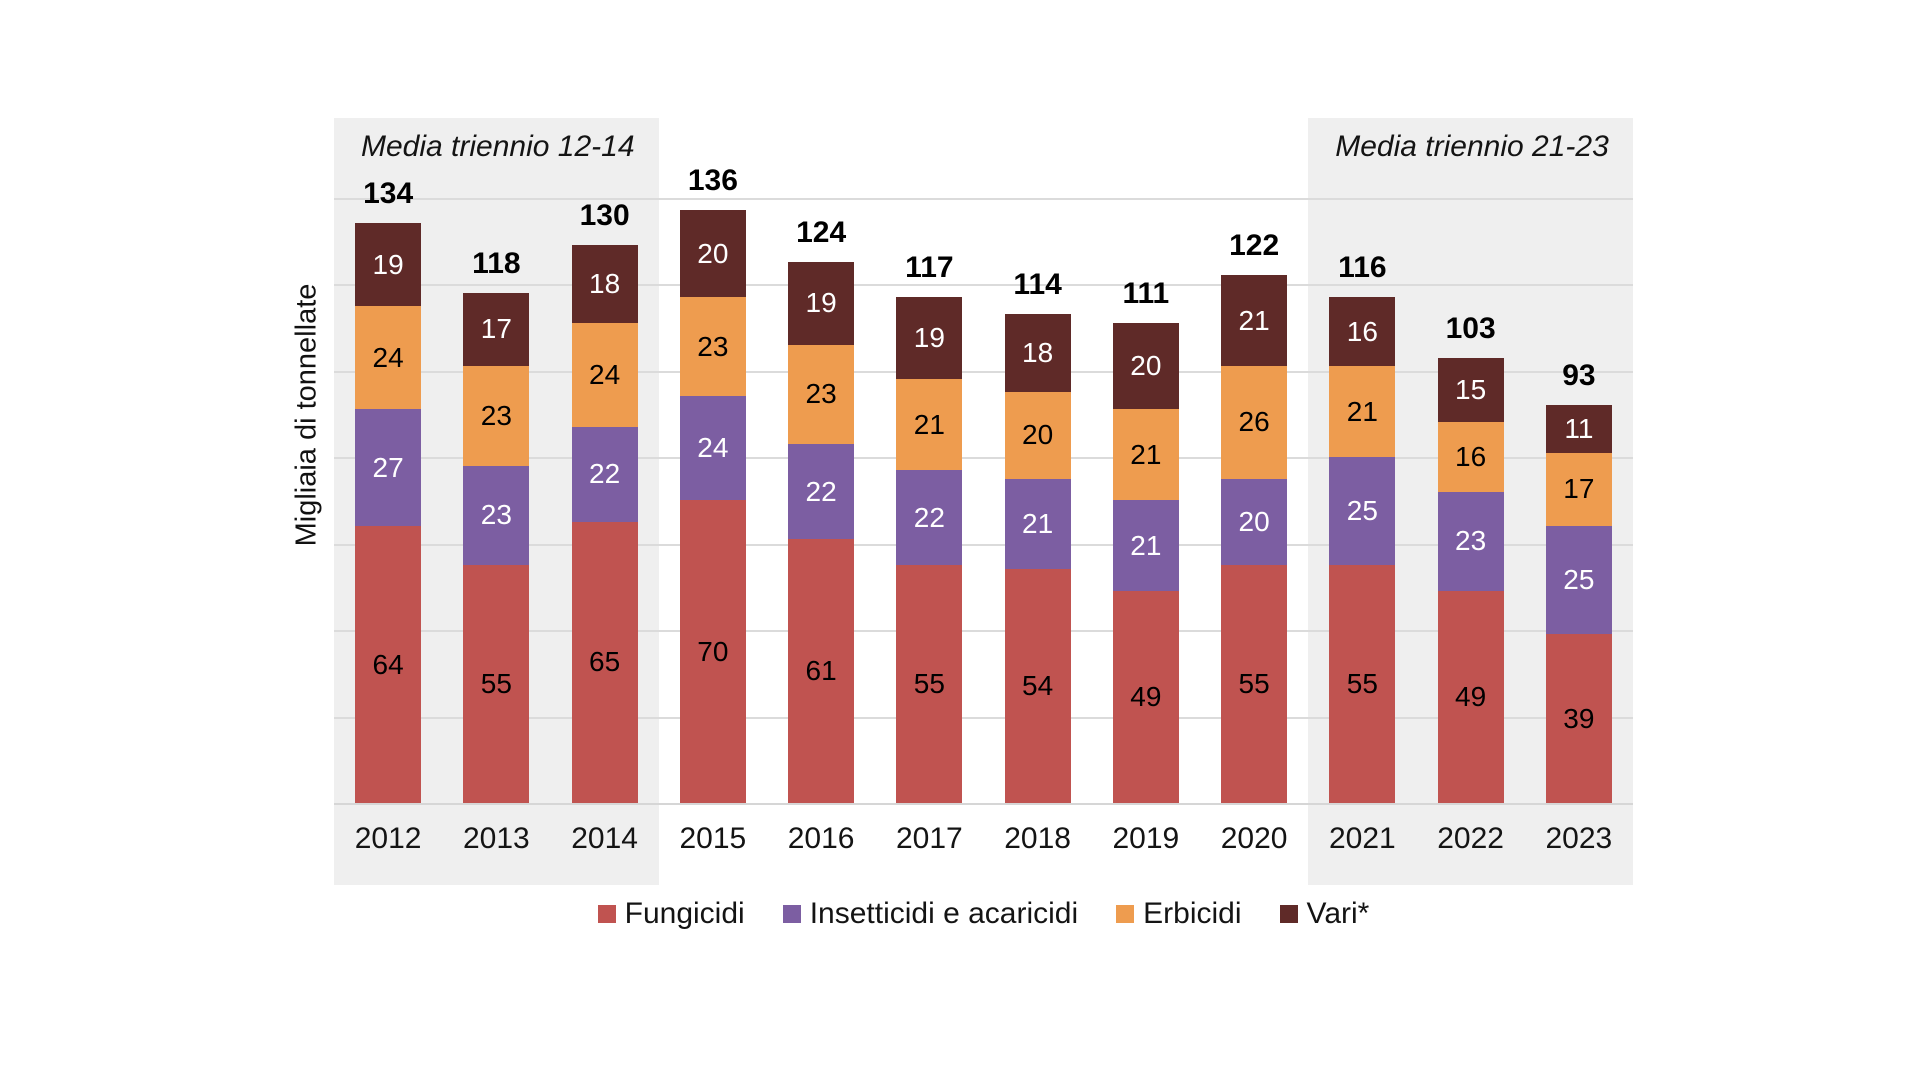  I want to click on bar-segment-2012-erbicidi: 24, so click(388, 357).